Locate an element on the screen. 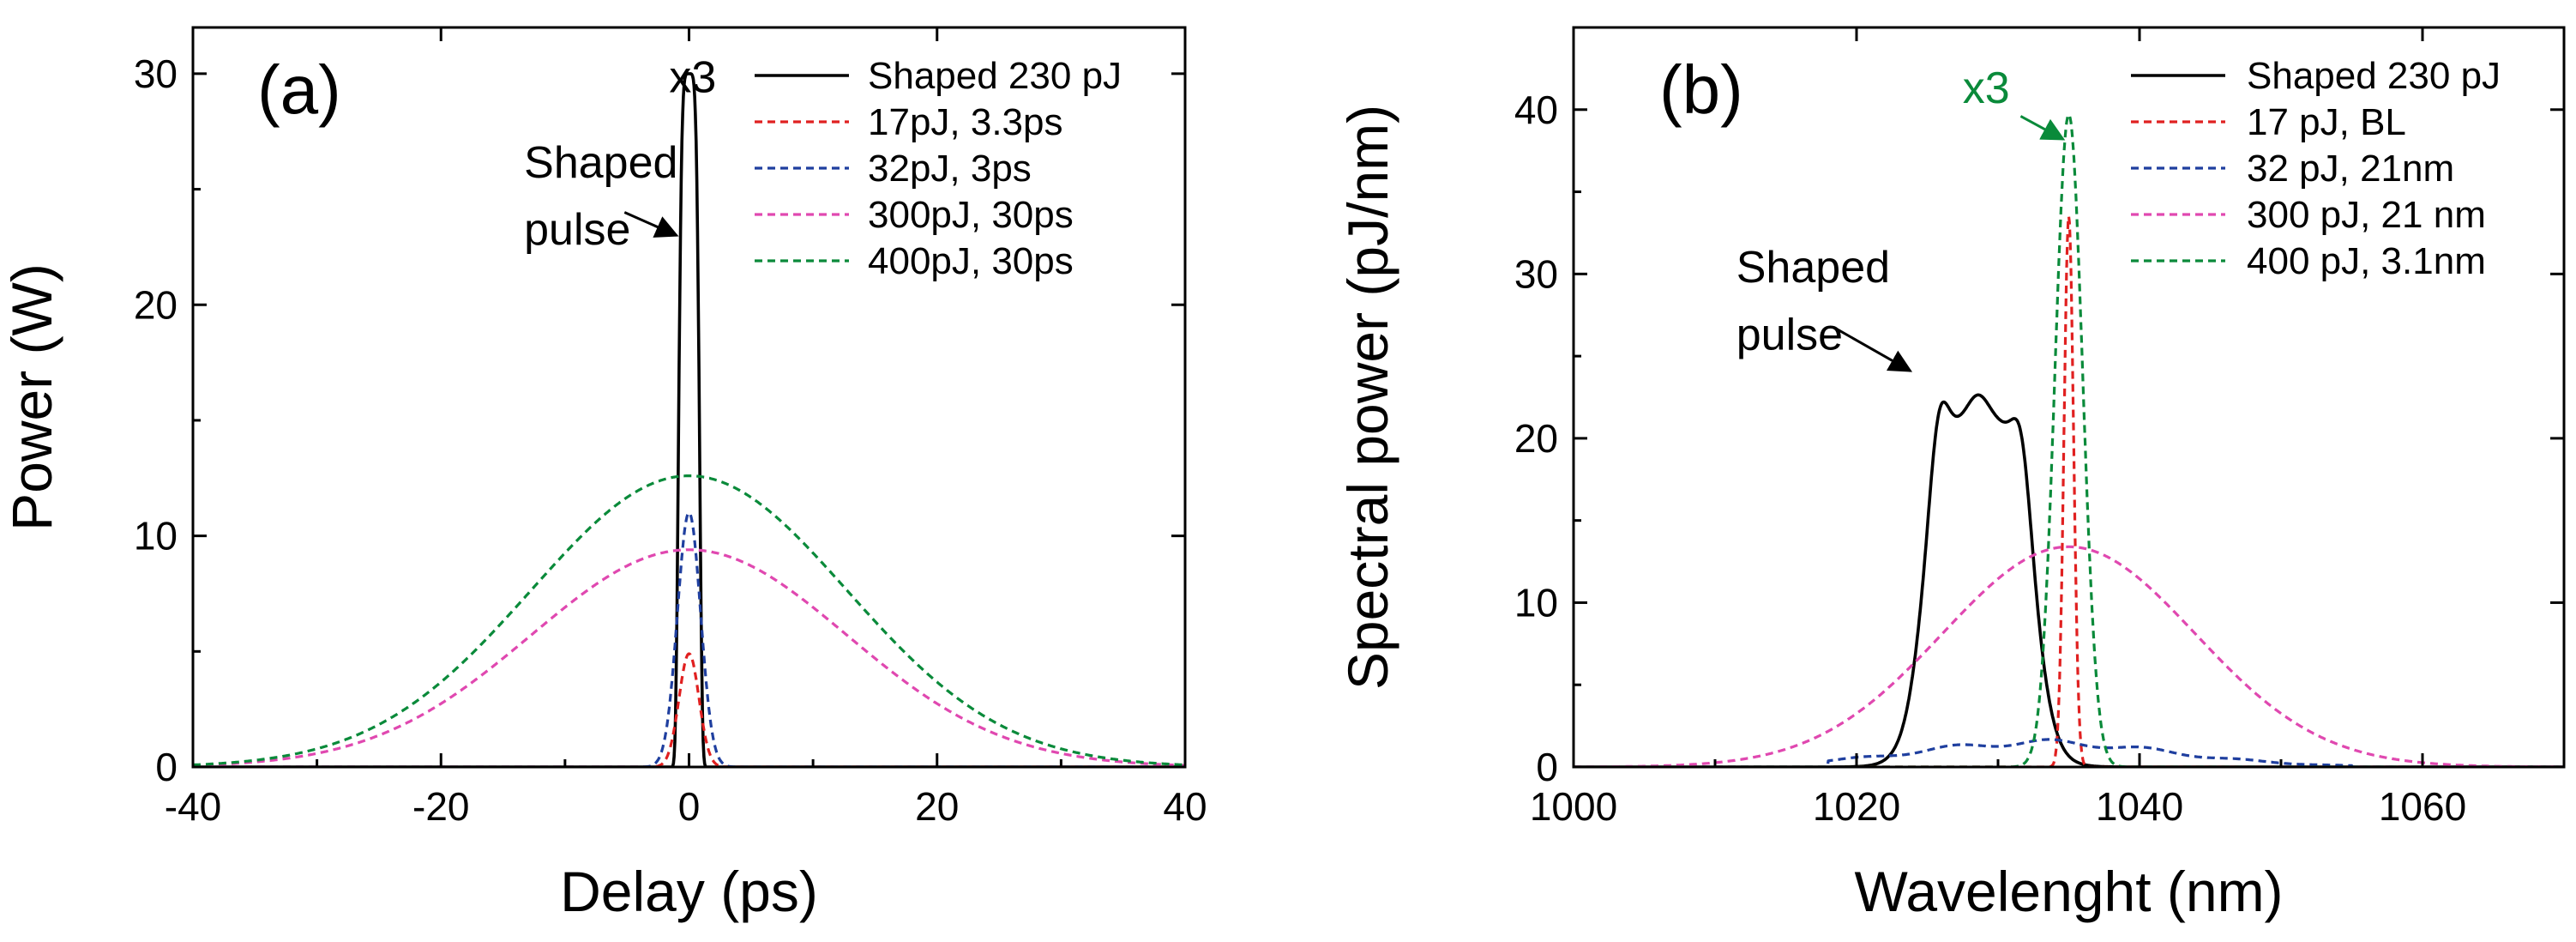 Image resolution: width=2576 pixels, height=942 pixels. x-tick-label: 1020 is located at coordinates (1857, 806).